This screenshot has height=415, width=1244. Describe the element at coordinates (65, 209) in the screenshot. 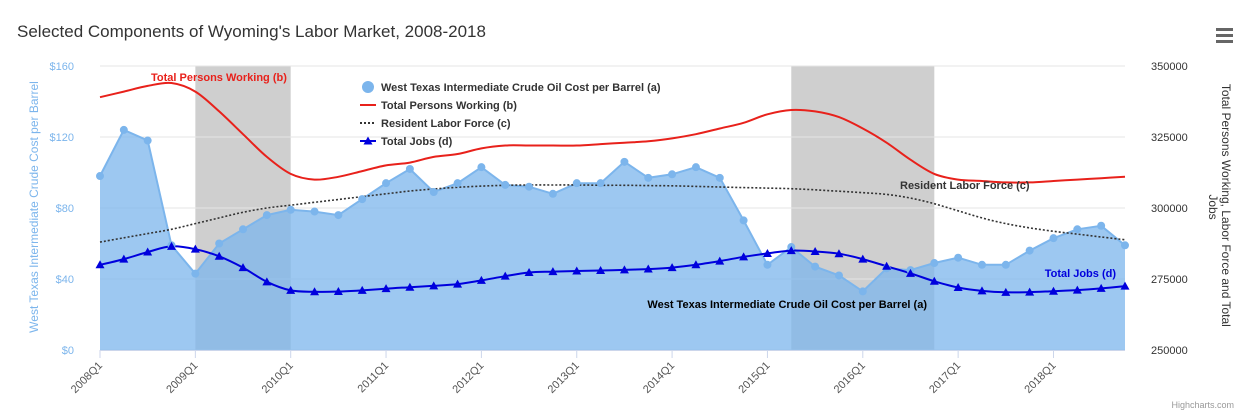

I see `y-left-tick-label: $80` at that location.